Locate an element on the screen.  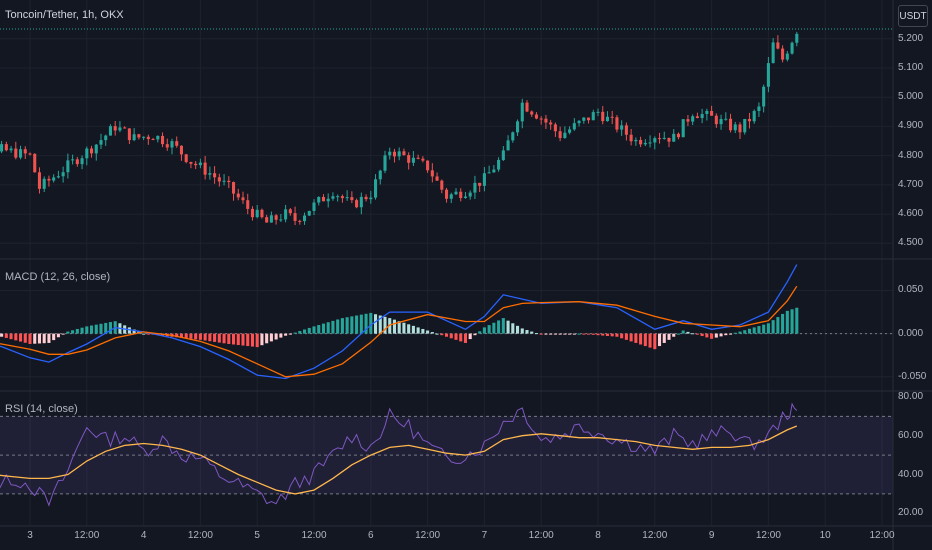
signal-line is located at coordinates (399, 331).